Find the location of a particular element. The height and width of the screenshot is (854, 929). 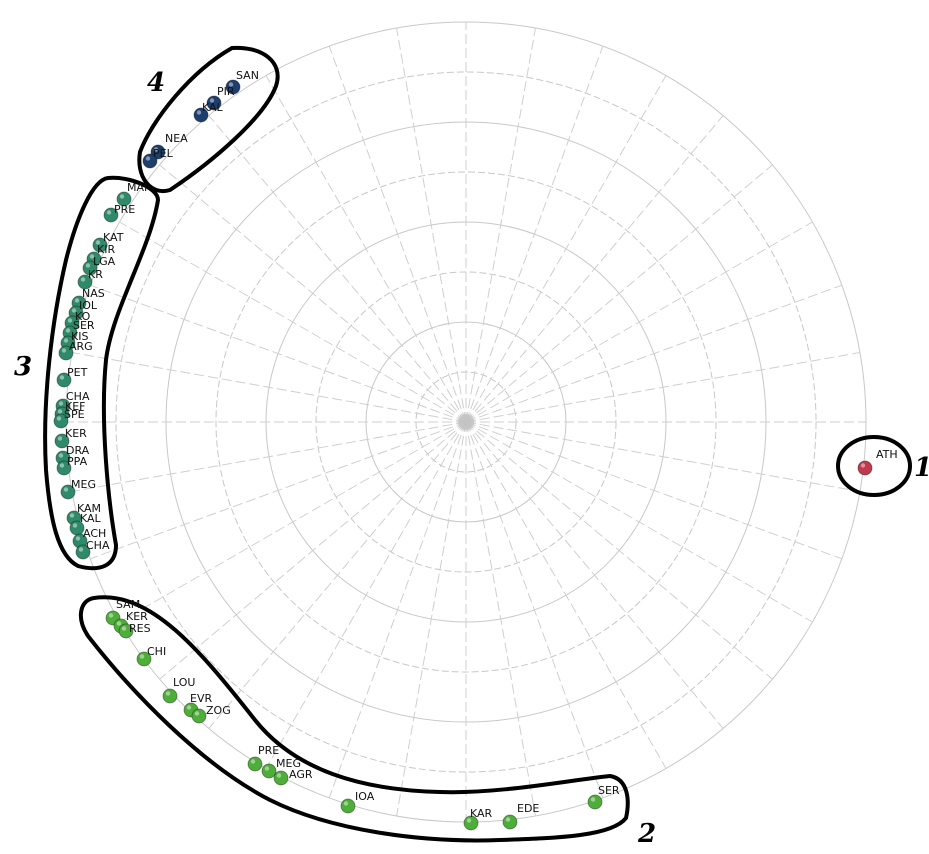

point-label: KER is located at coordinates (76, 433).